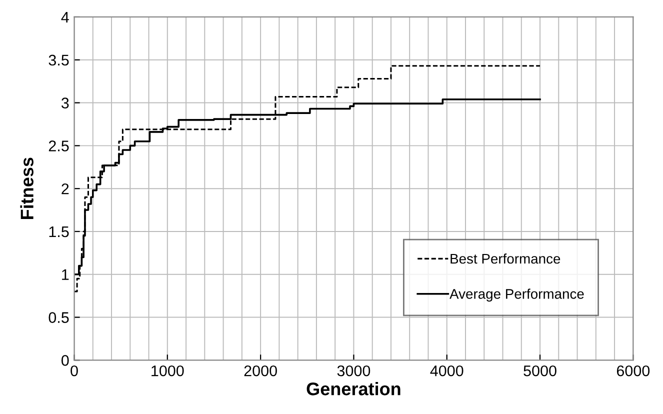  I want to click on x-tick-label: 0, so click(74, 370).